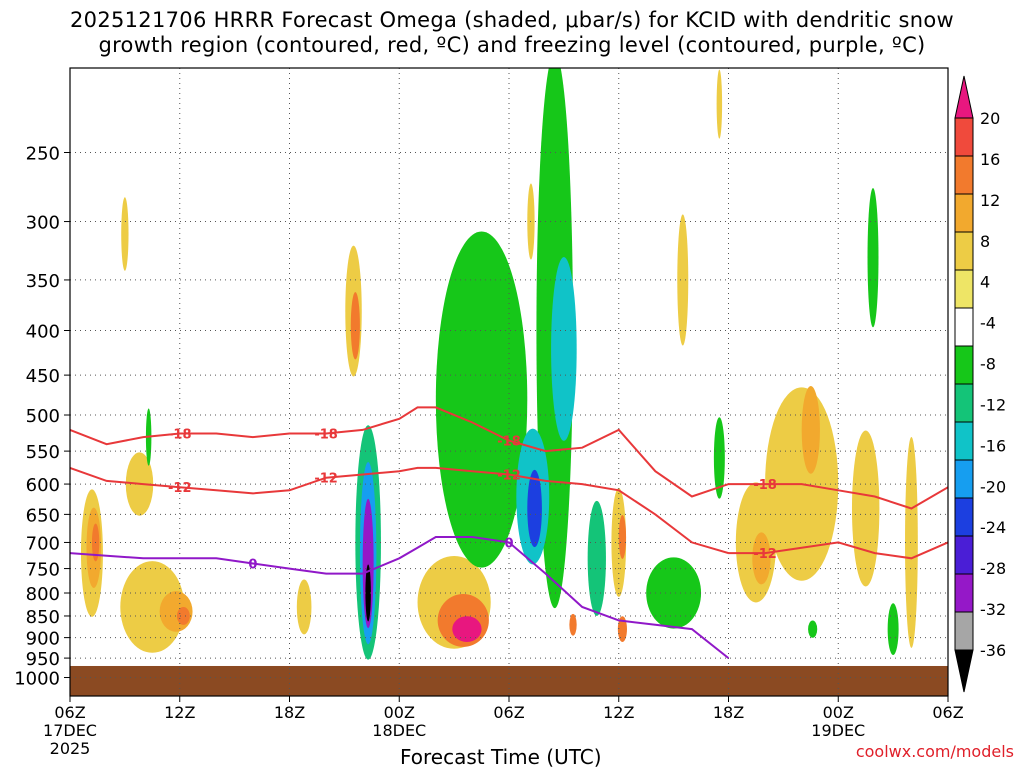 The height and width of the screenshot is (769, 1024). I want to click on colorbar-top-arrow, so click(964, 97).